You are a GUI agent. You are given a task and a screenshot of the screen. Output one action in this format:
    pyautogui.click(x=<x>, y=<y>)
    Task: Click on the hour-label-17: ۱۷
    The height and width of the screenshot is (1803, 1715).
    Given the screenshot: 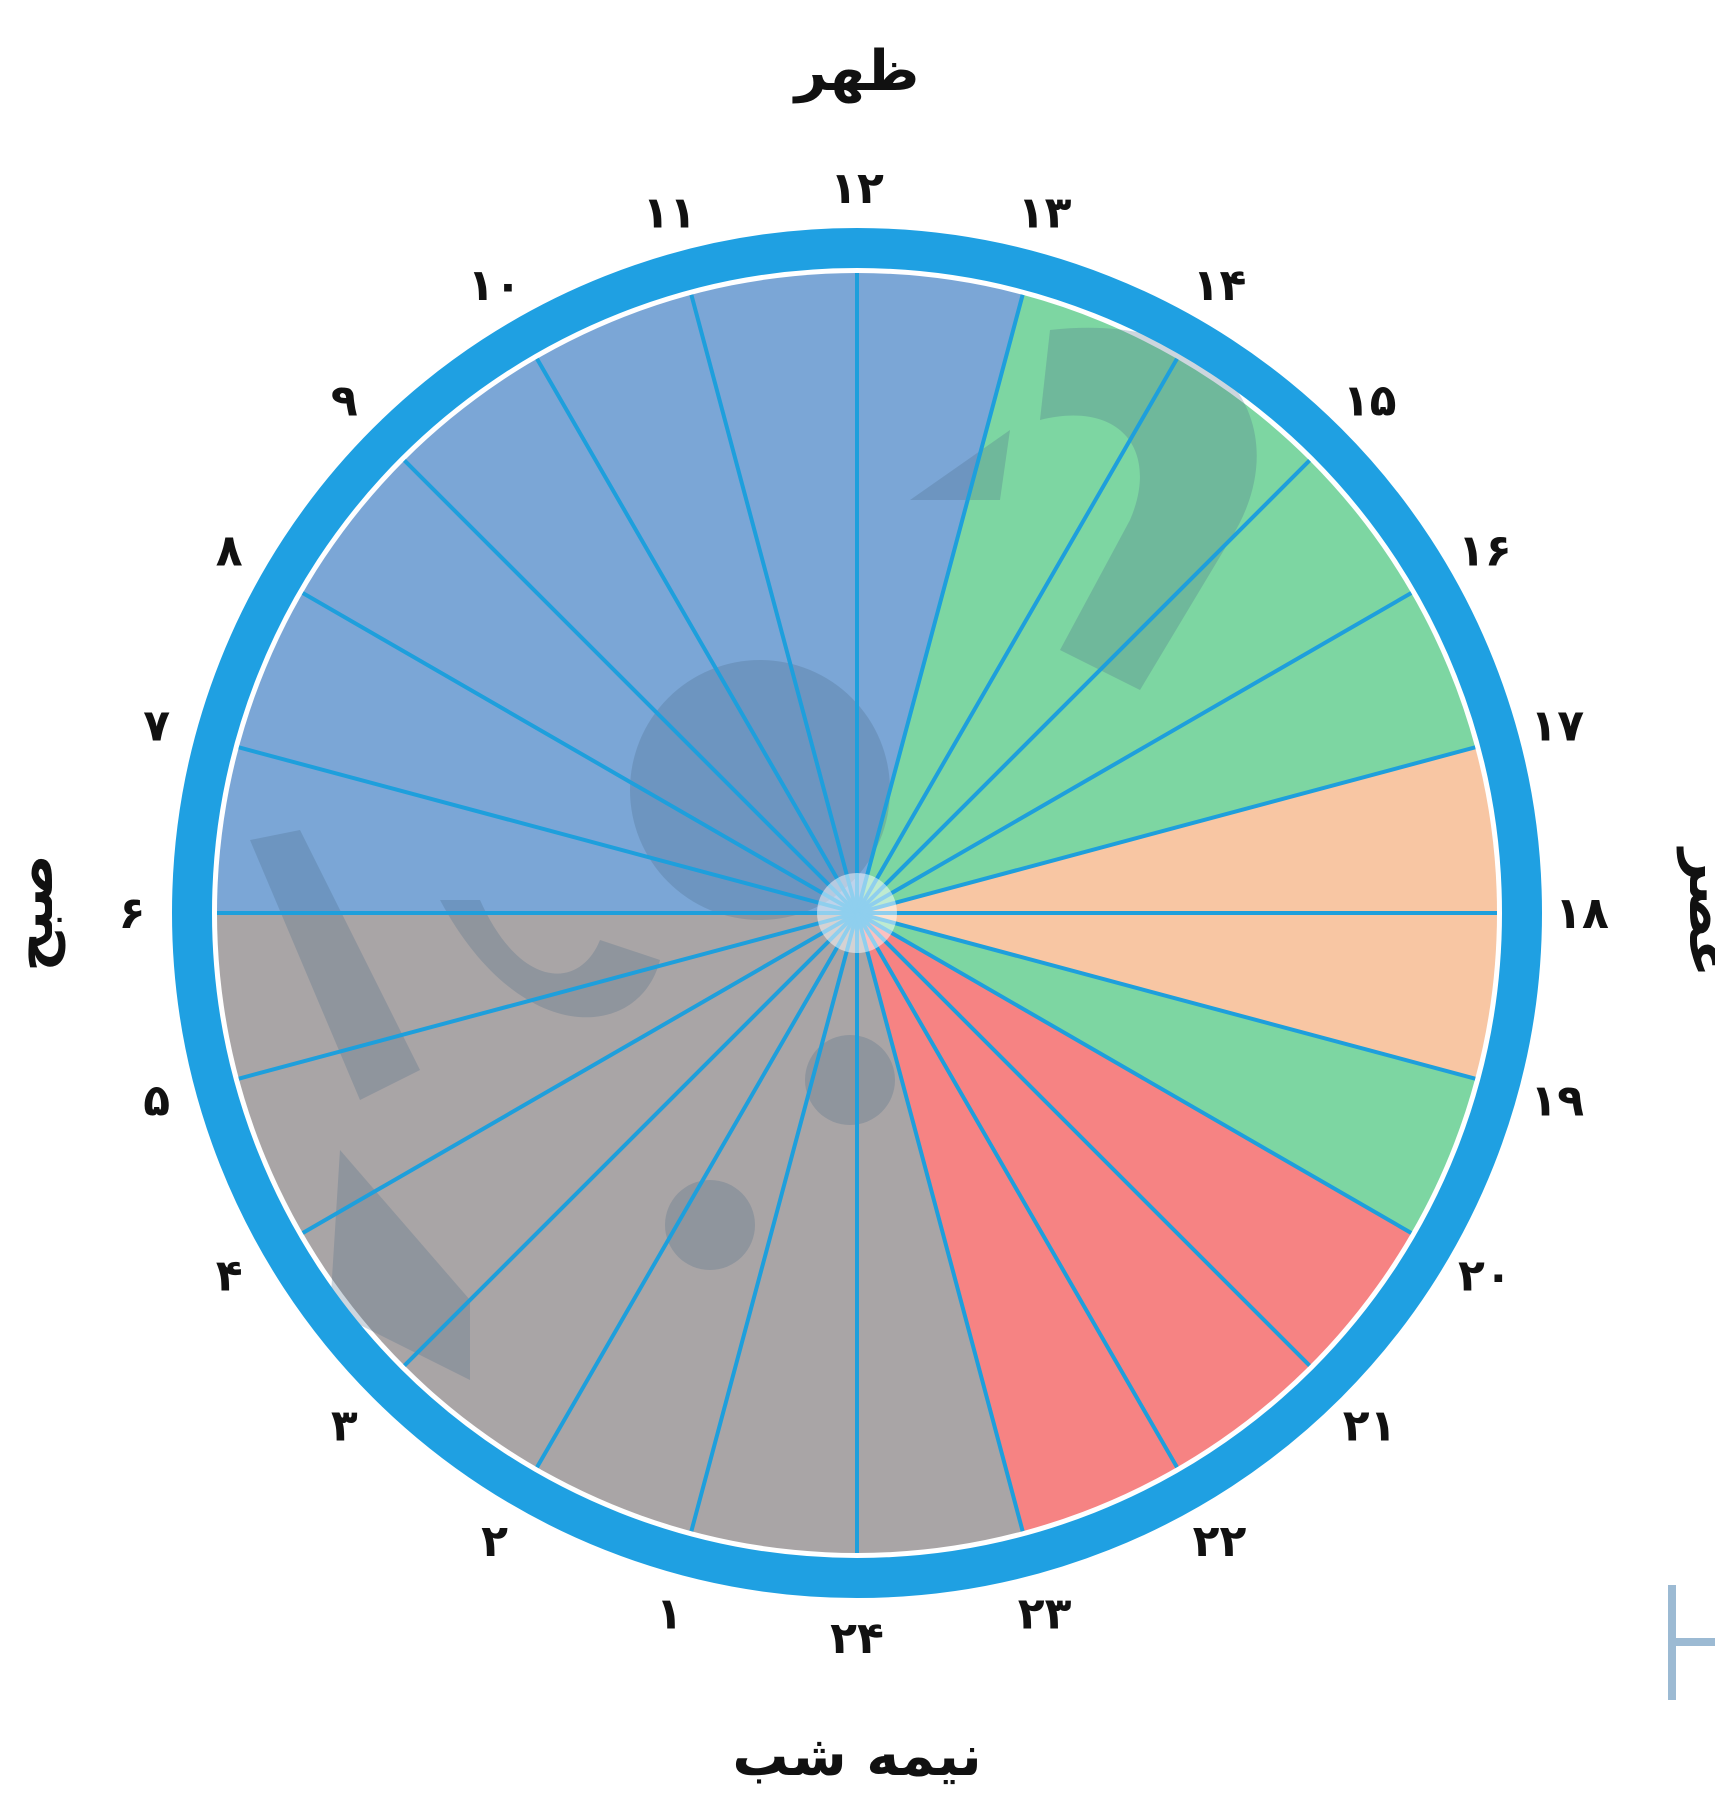 What is the action you would take?
    pyautogui.click(x=1557, y=725)
    